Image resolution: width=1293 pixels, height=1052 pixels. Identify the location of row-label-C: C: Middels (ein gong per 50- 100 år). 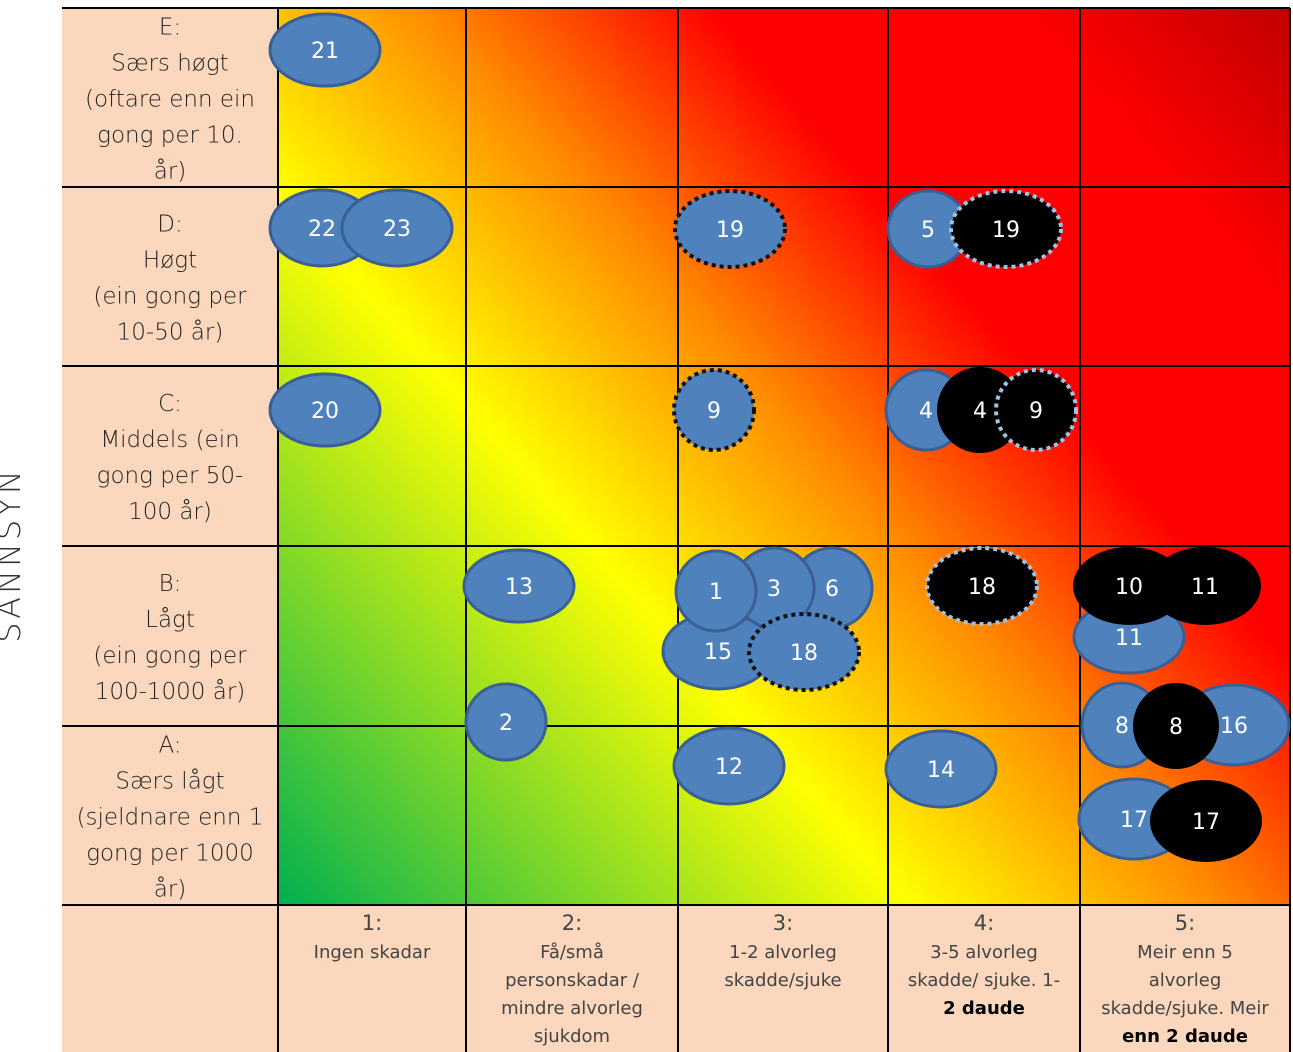
(170, 458).